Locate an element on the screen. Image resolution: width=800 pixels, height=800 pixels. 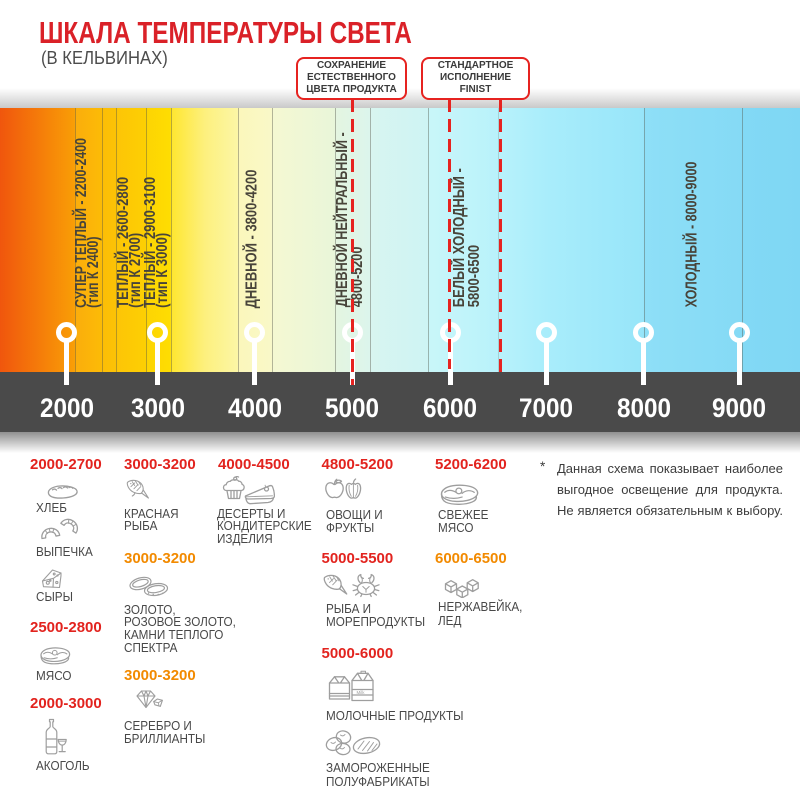
svg-text: Milk is located at coordinates (361, 692).